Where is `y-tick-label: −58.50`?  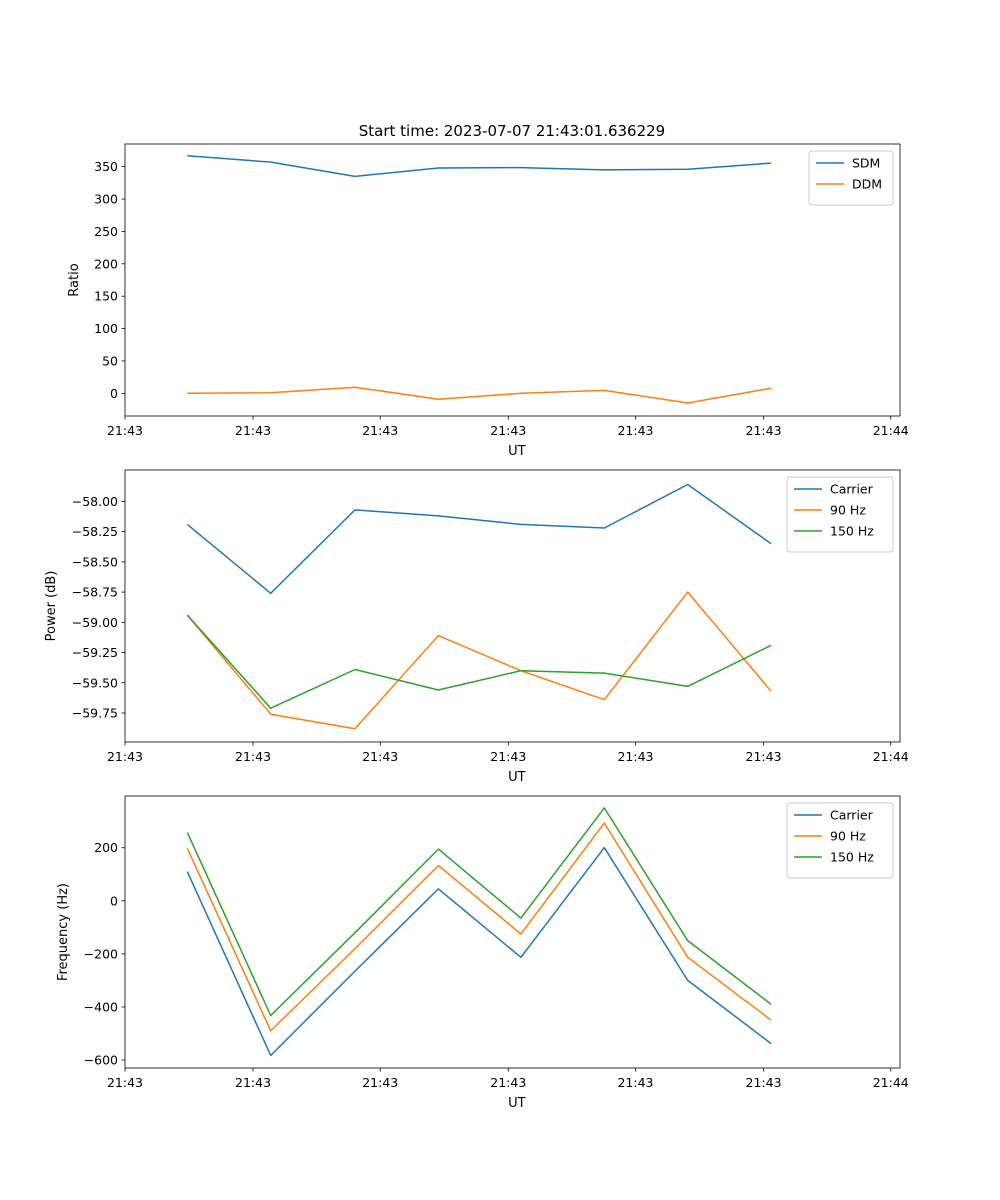
y-tick-label: −58.50 is located at coordinates (95, 561).